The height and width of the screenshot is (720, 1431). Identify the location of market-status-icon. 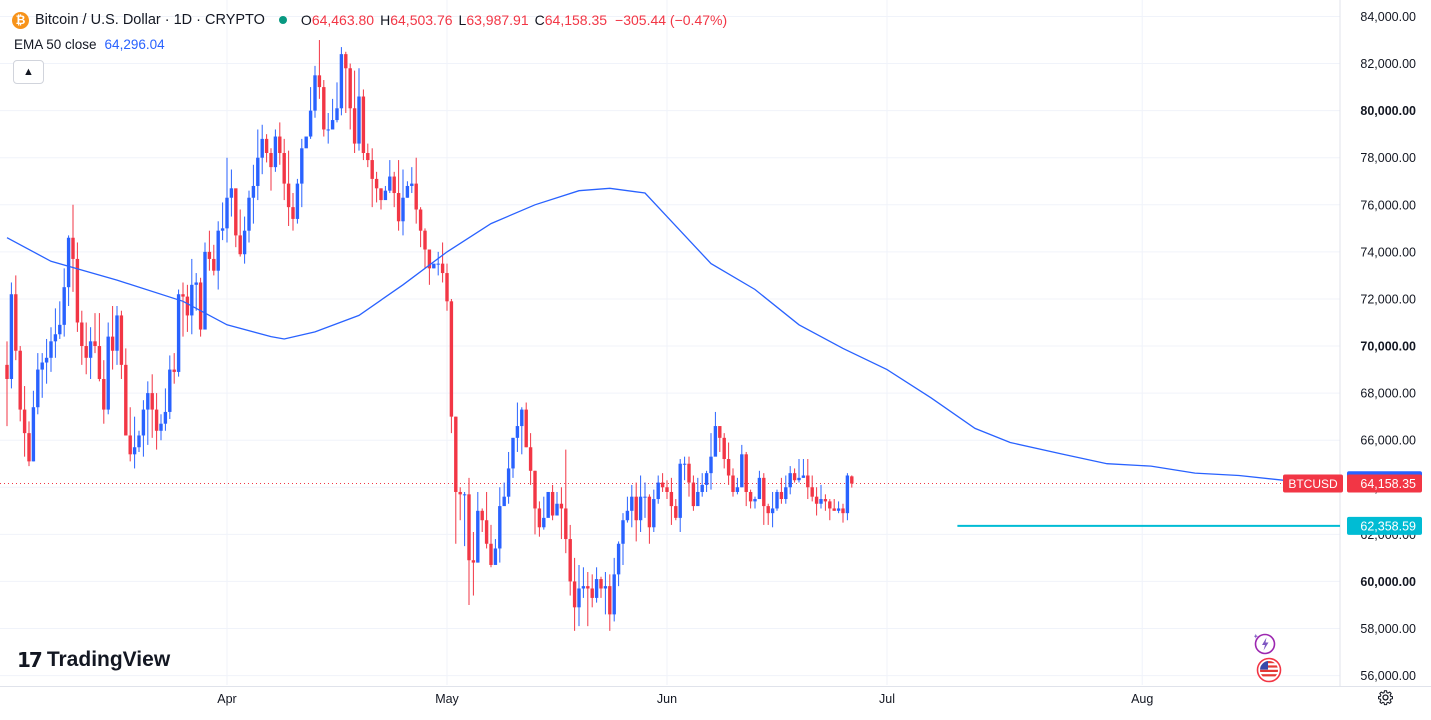
(282, 20).